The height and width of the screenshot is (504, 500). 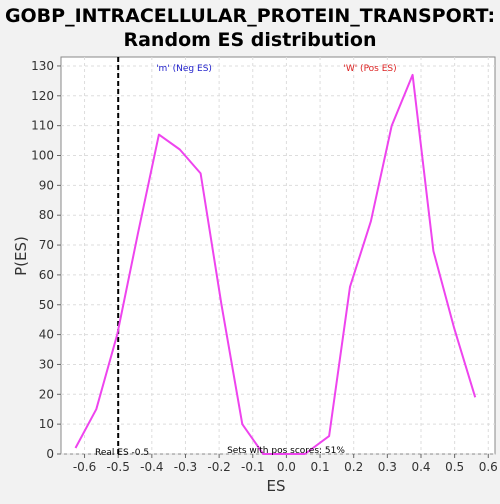 I want to click on x-tick-label: 0.1, so click(x=320, y=467).